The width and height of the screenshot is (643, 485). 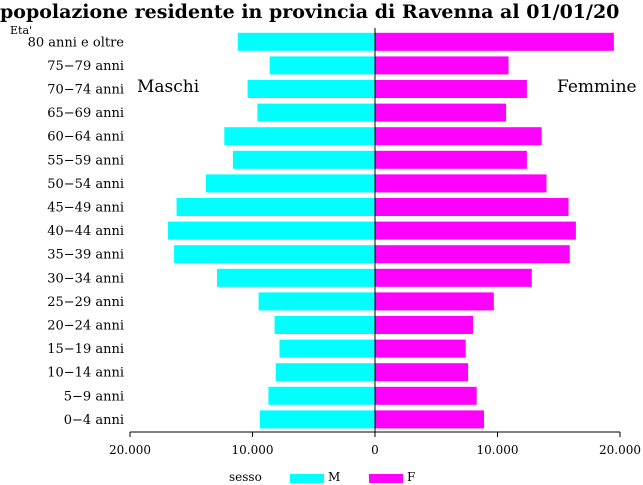 What do you see at coordinates (245, 477) in the screenshot?
I see `legend-title: sesso` at bounding box center [245, 477].